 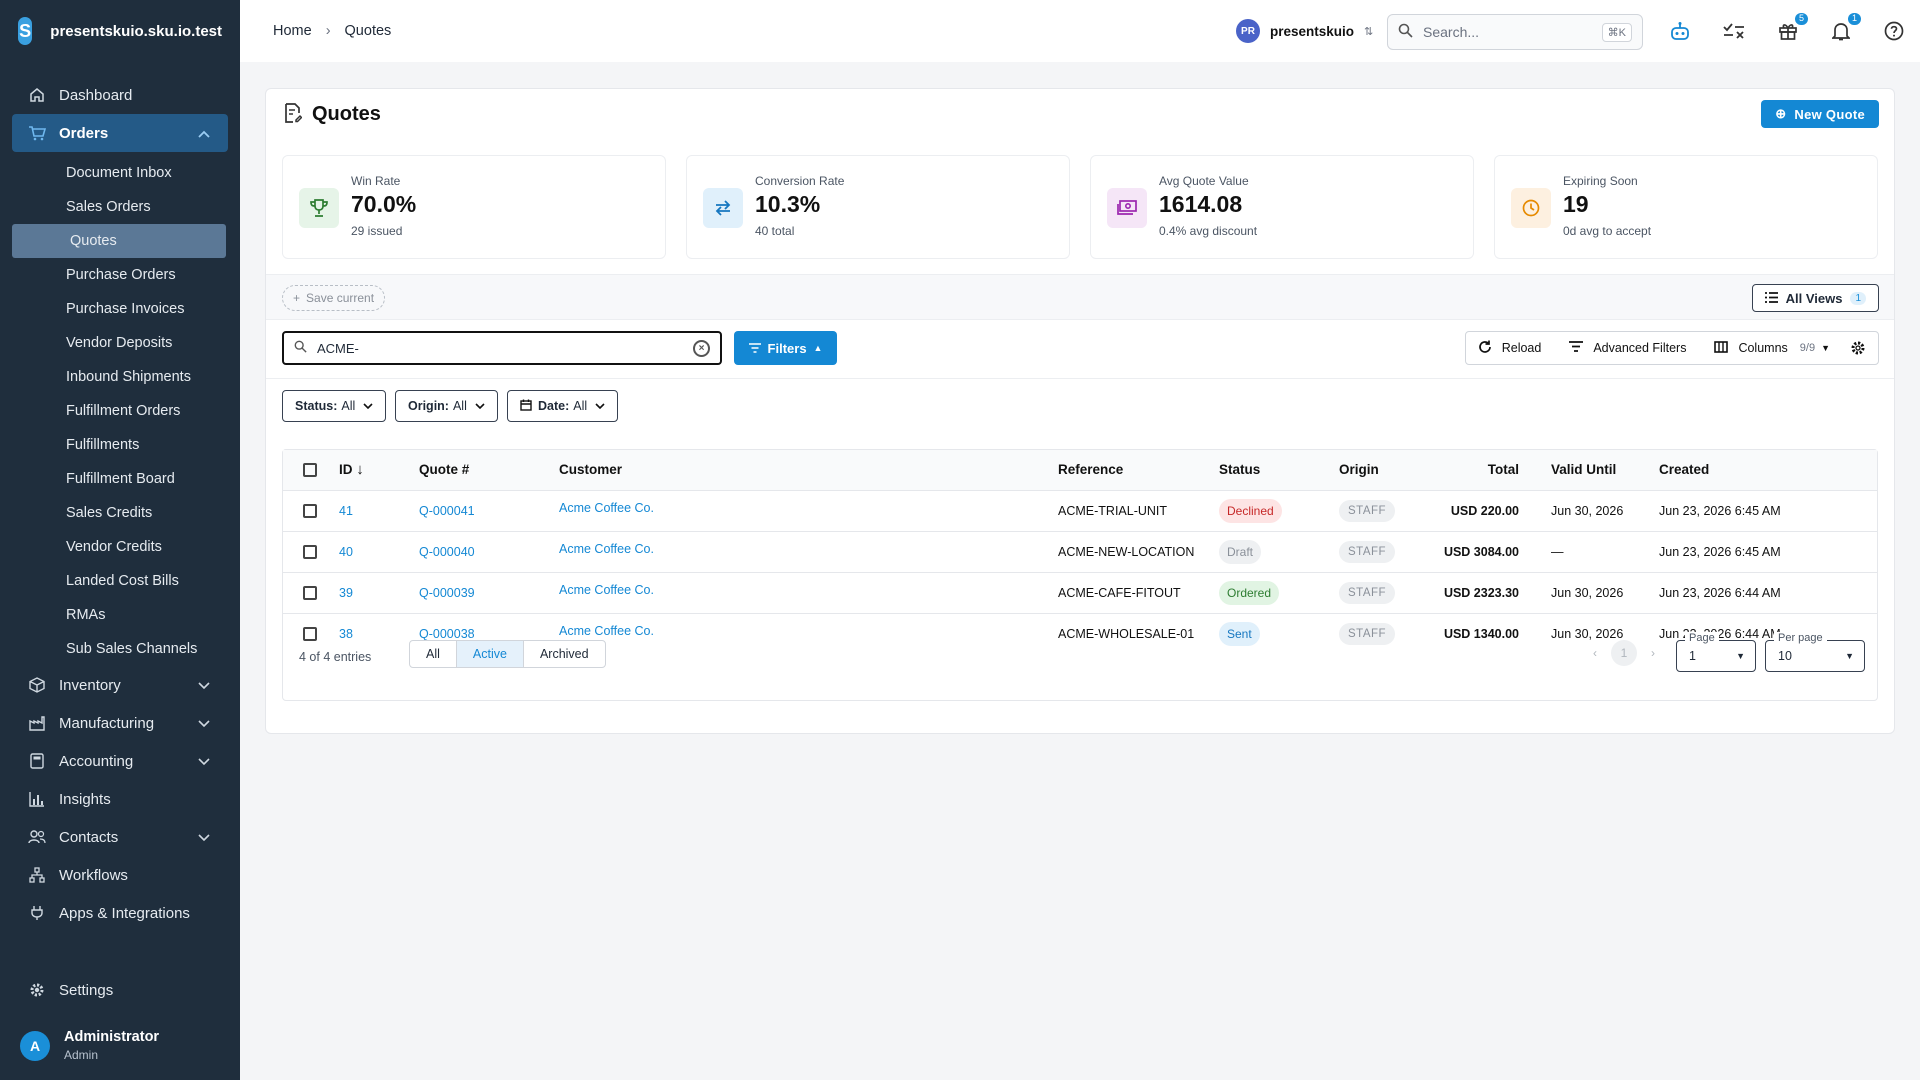 I want to click on sidebar-subitem-sales-orders: Sales Orders, so click(x=108, y=207).